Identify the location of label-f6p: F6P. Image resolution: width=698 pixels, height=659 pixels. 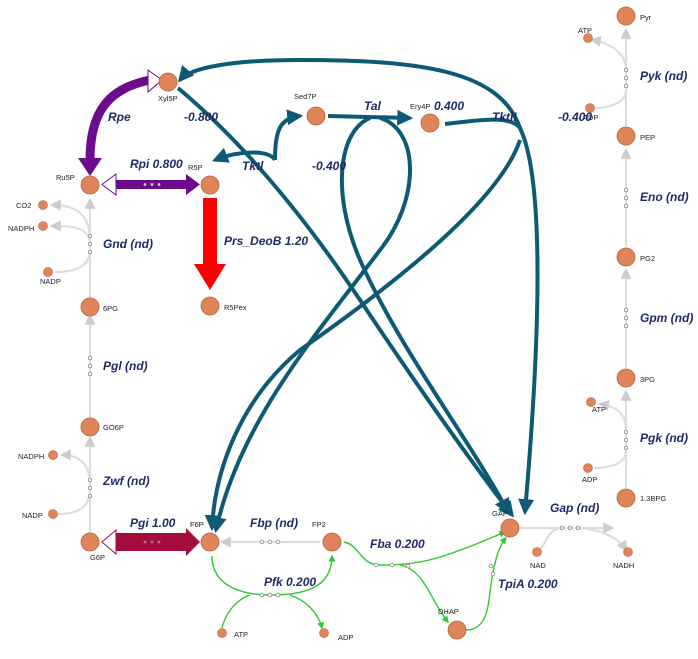
(197, 524).